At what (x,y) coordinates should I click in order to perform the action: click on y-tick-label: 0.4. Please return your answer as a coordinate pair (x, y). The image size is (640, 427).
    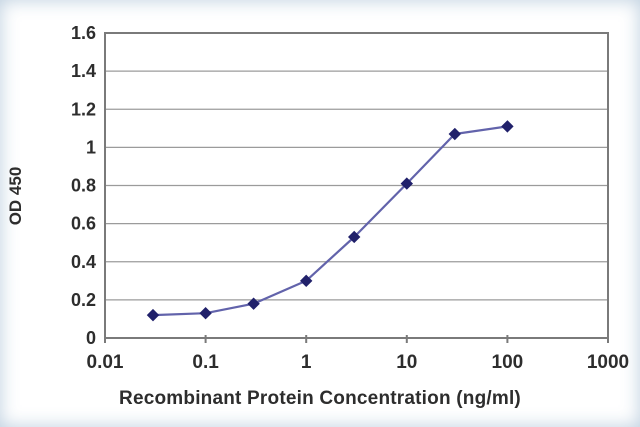
    Looking at the image, I should click on (83, 262).